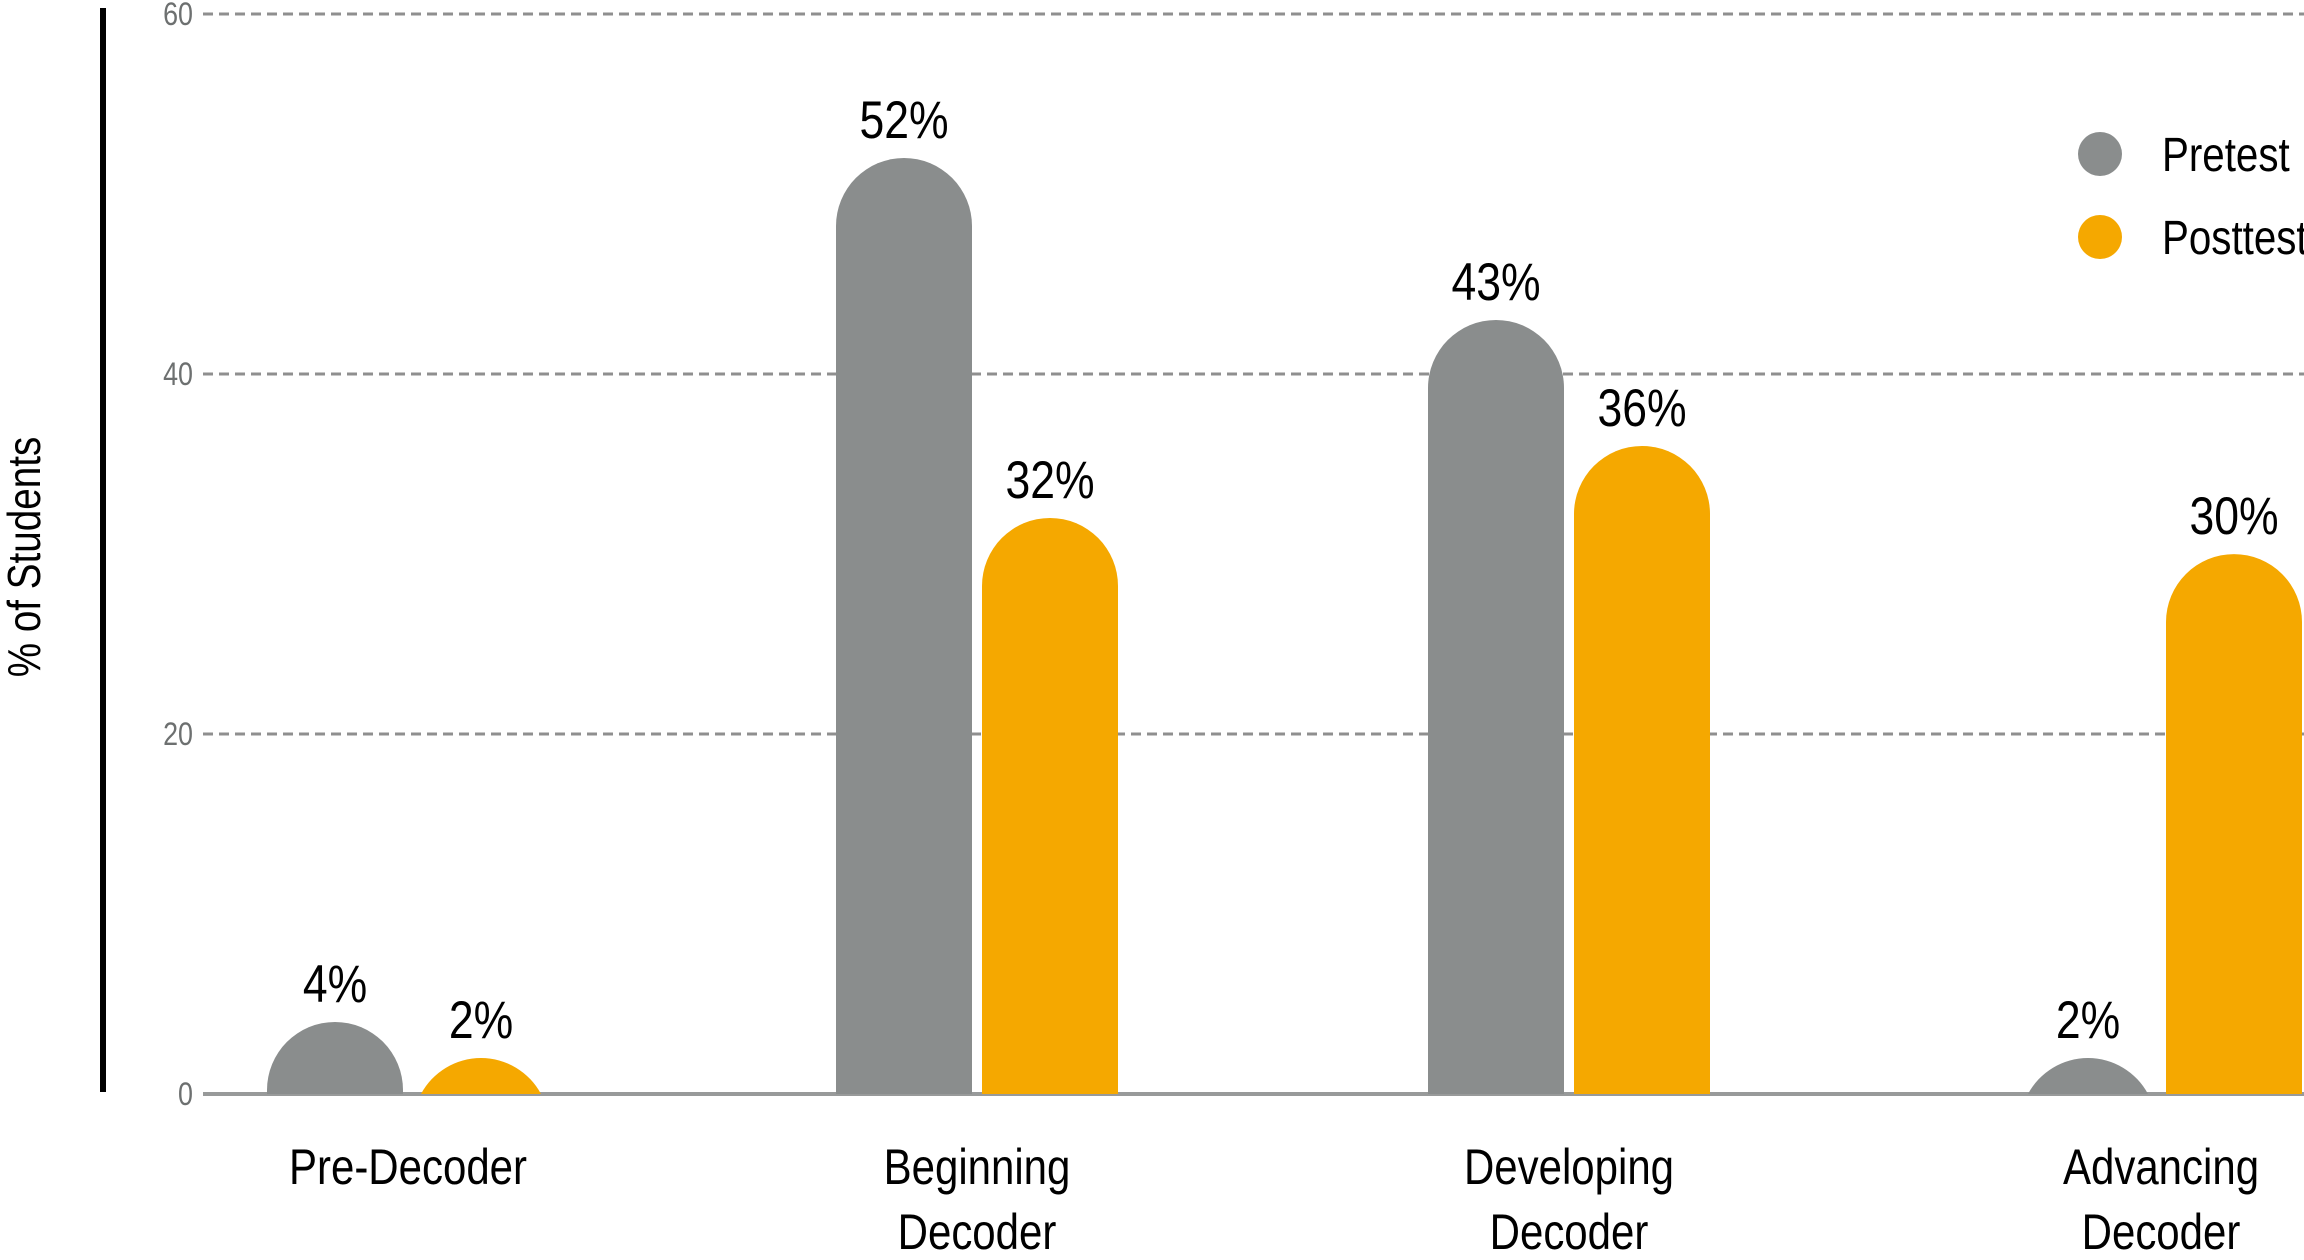 The width and height of the screenshot is (2304, 1260). Describe the element at coordinates (1569, 1199) in the screenshot. I see `category-label-developing: Developing Decoder` at that location.